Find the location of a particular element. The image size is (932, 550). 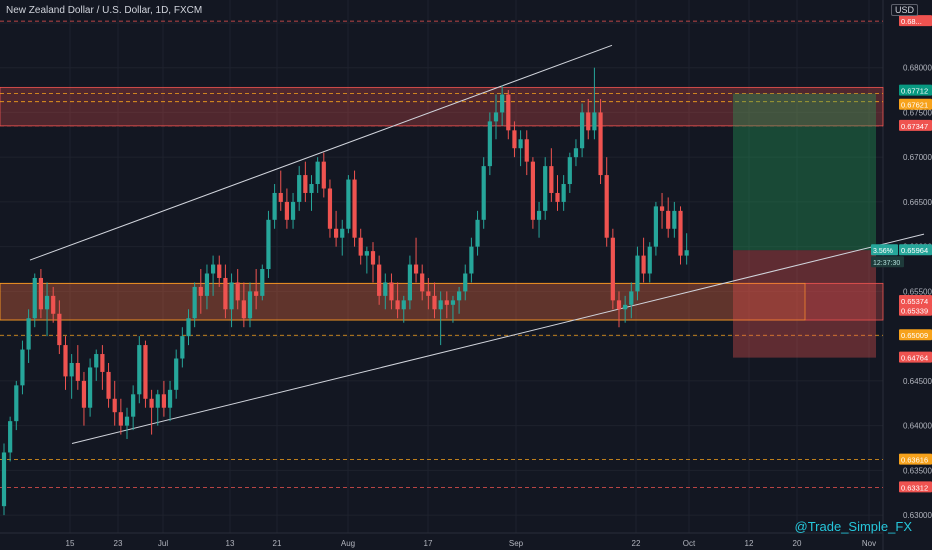

x-tick-label: 15 is located at coordinates (70, 543).